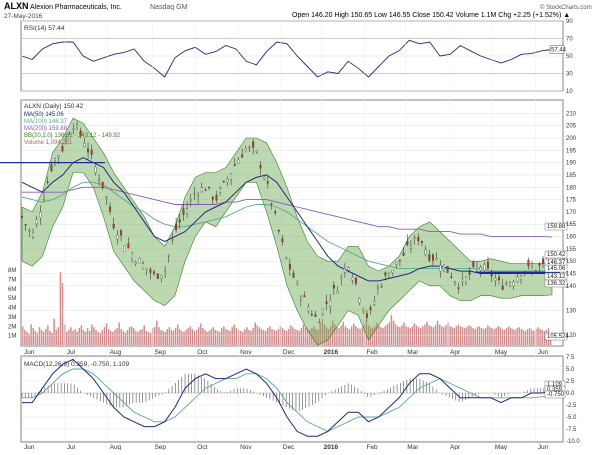 The height and width of the screenshot is (455, 600). Describe the element at coordinates (246, 447) in the screenshot. I see `macd-x-tick-label: Nov` at that location.